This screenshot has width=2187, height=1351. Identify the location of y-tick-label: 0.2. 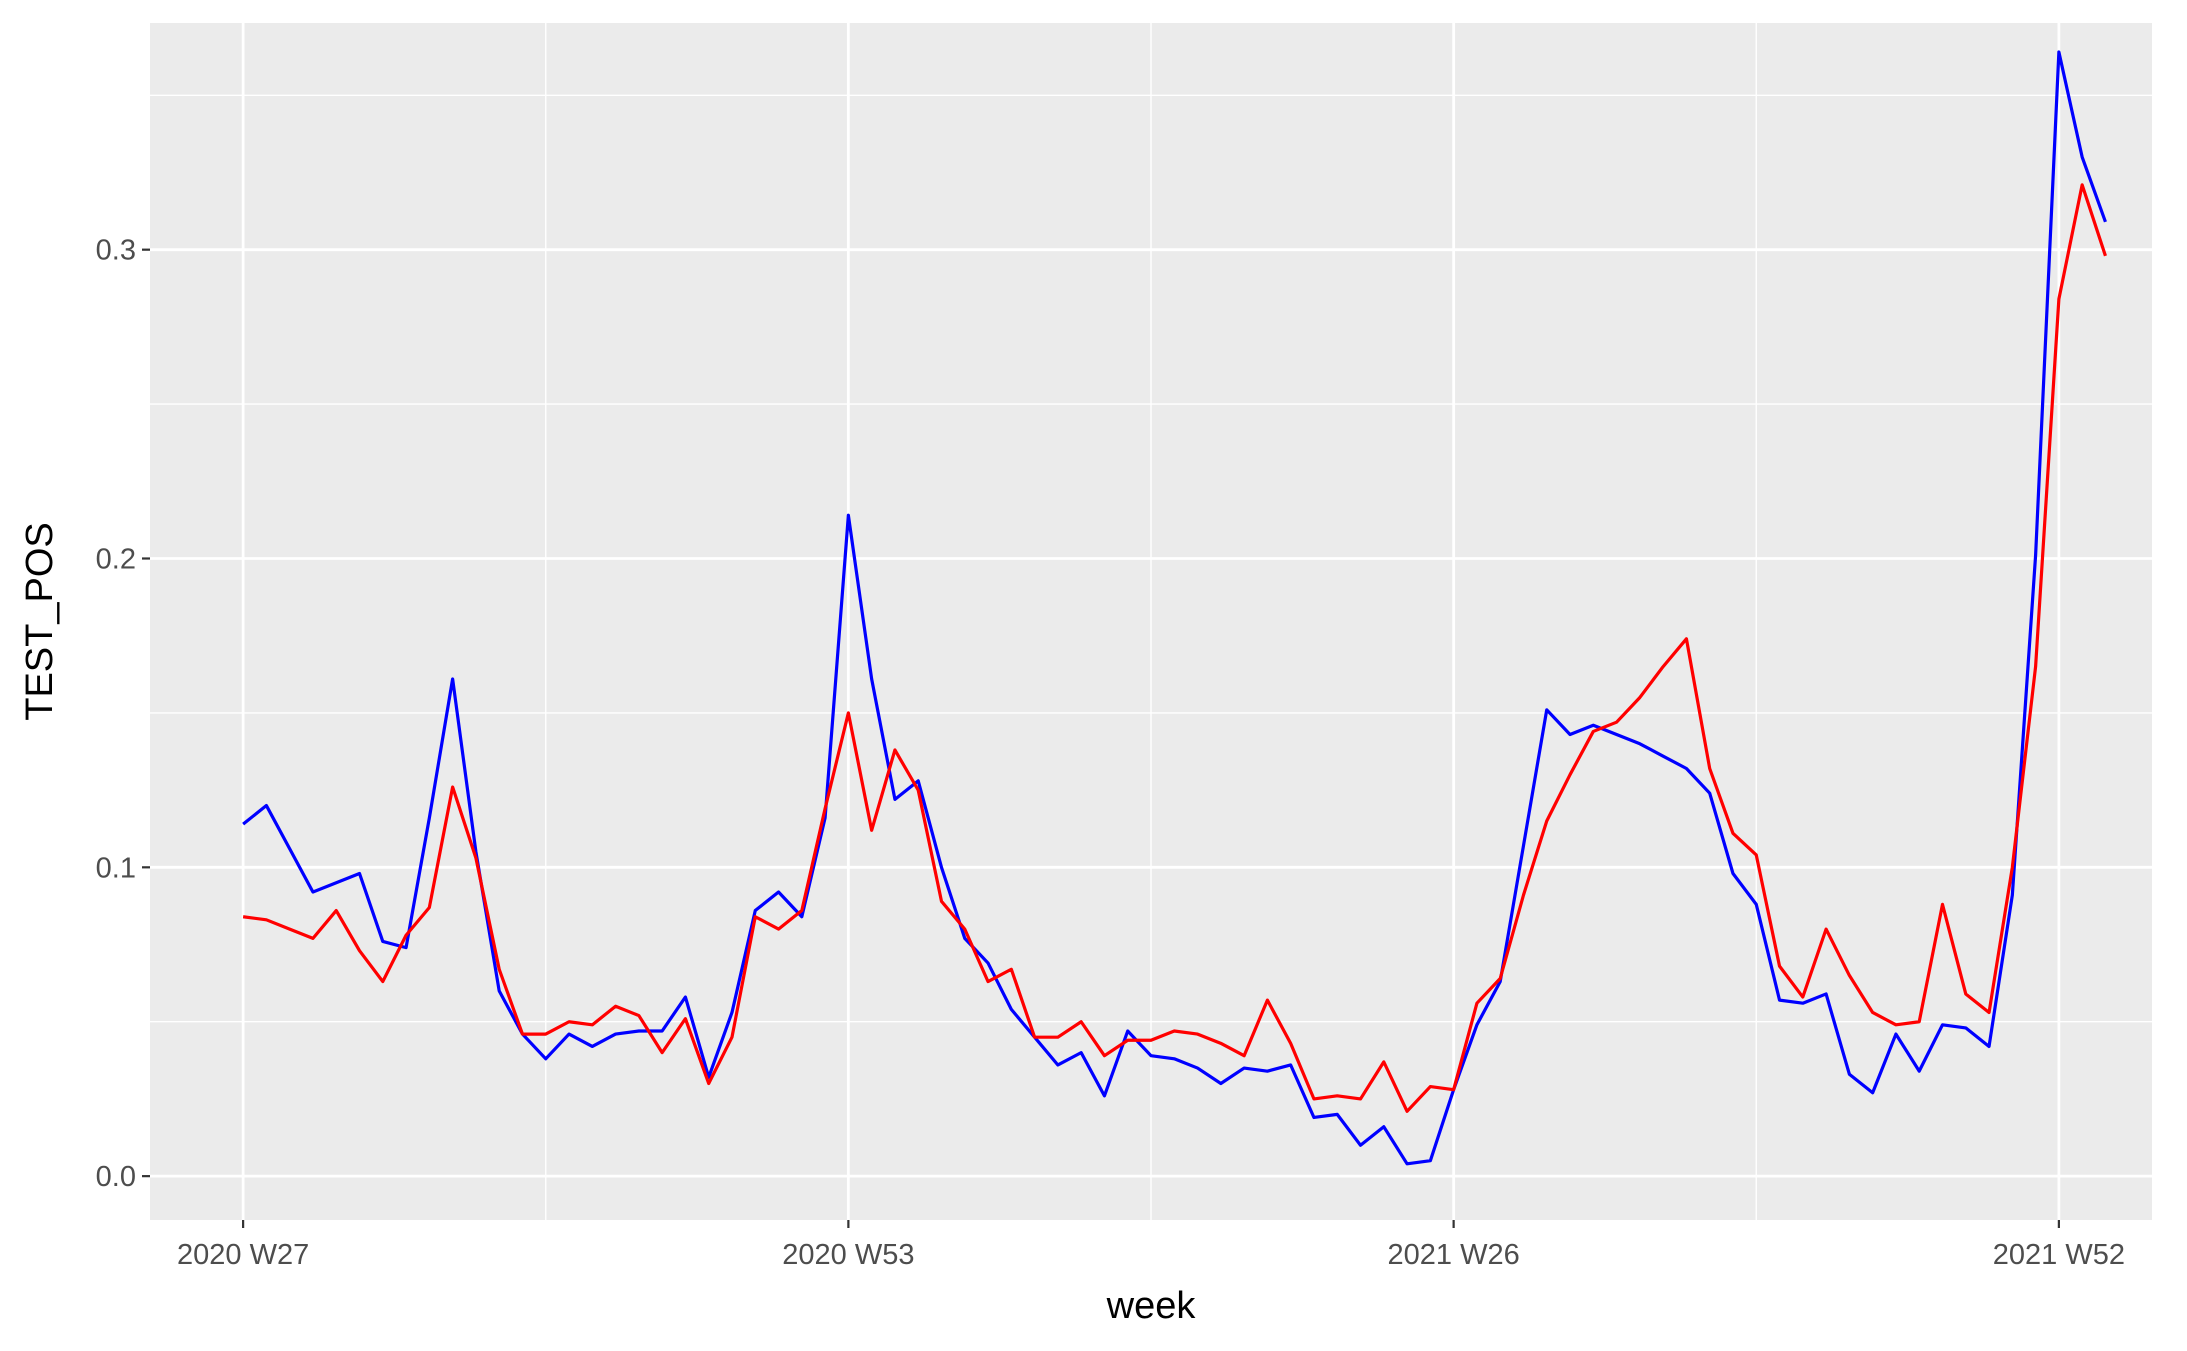
(116, 560).